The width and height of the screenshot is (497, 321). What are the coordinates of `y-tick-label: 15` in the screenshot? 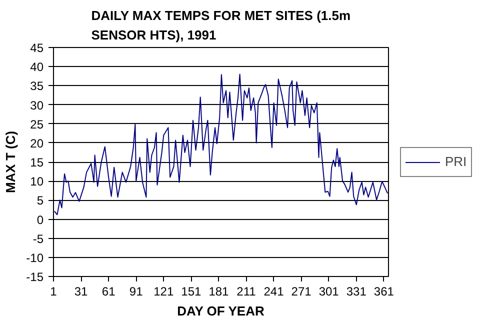 It's located at (37, 163).